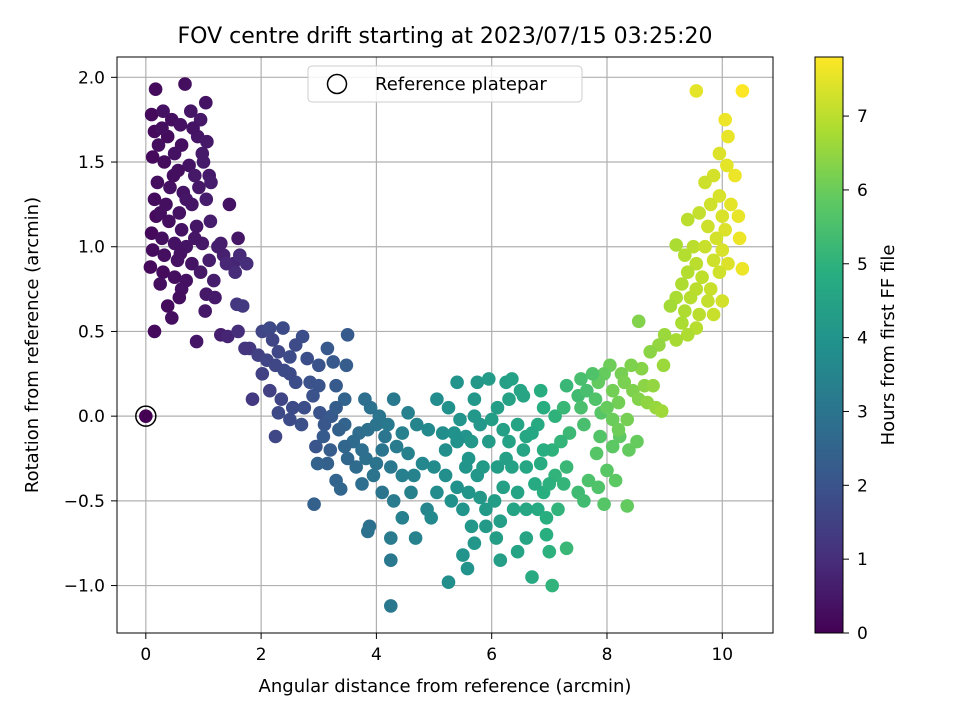  What do you see at coordinates (607, 655) in the screenshot?
I see `x-tick-label: 8` at bounding box center [607, 655].